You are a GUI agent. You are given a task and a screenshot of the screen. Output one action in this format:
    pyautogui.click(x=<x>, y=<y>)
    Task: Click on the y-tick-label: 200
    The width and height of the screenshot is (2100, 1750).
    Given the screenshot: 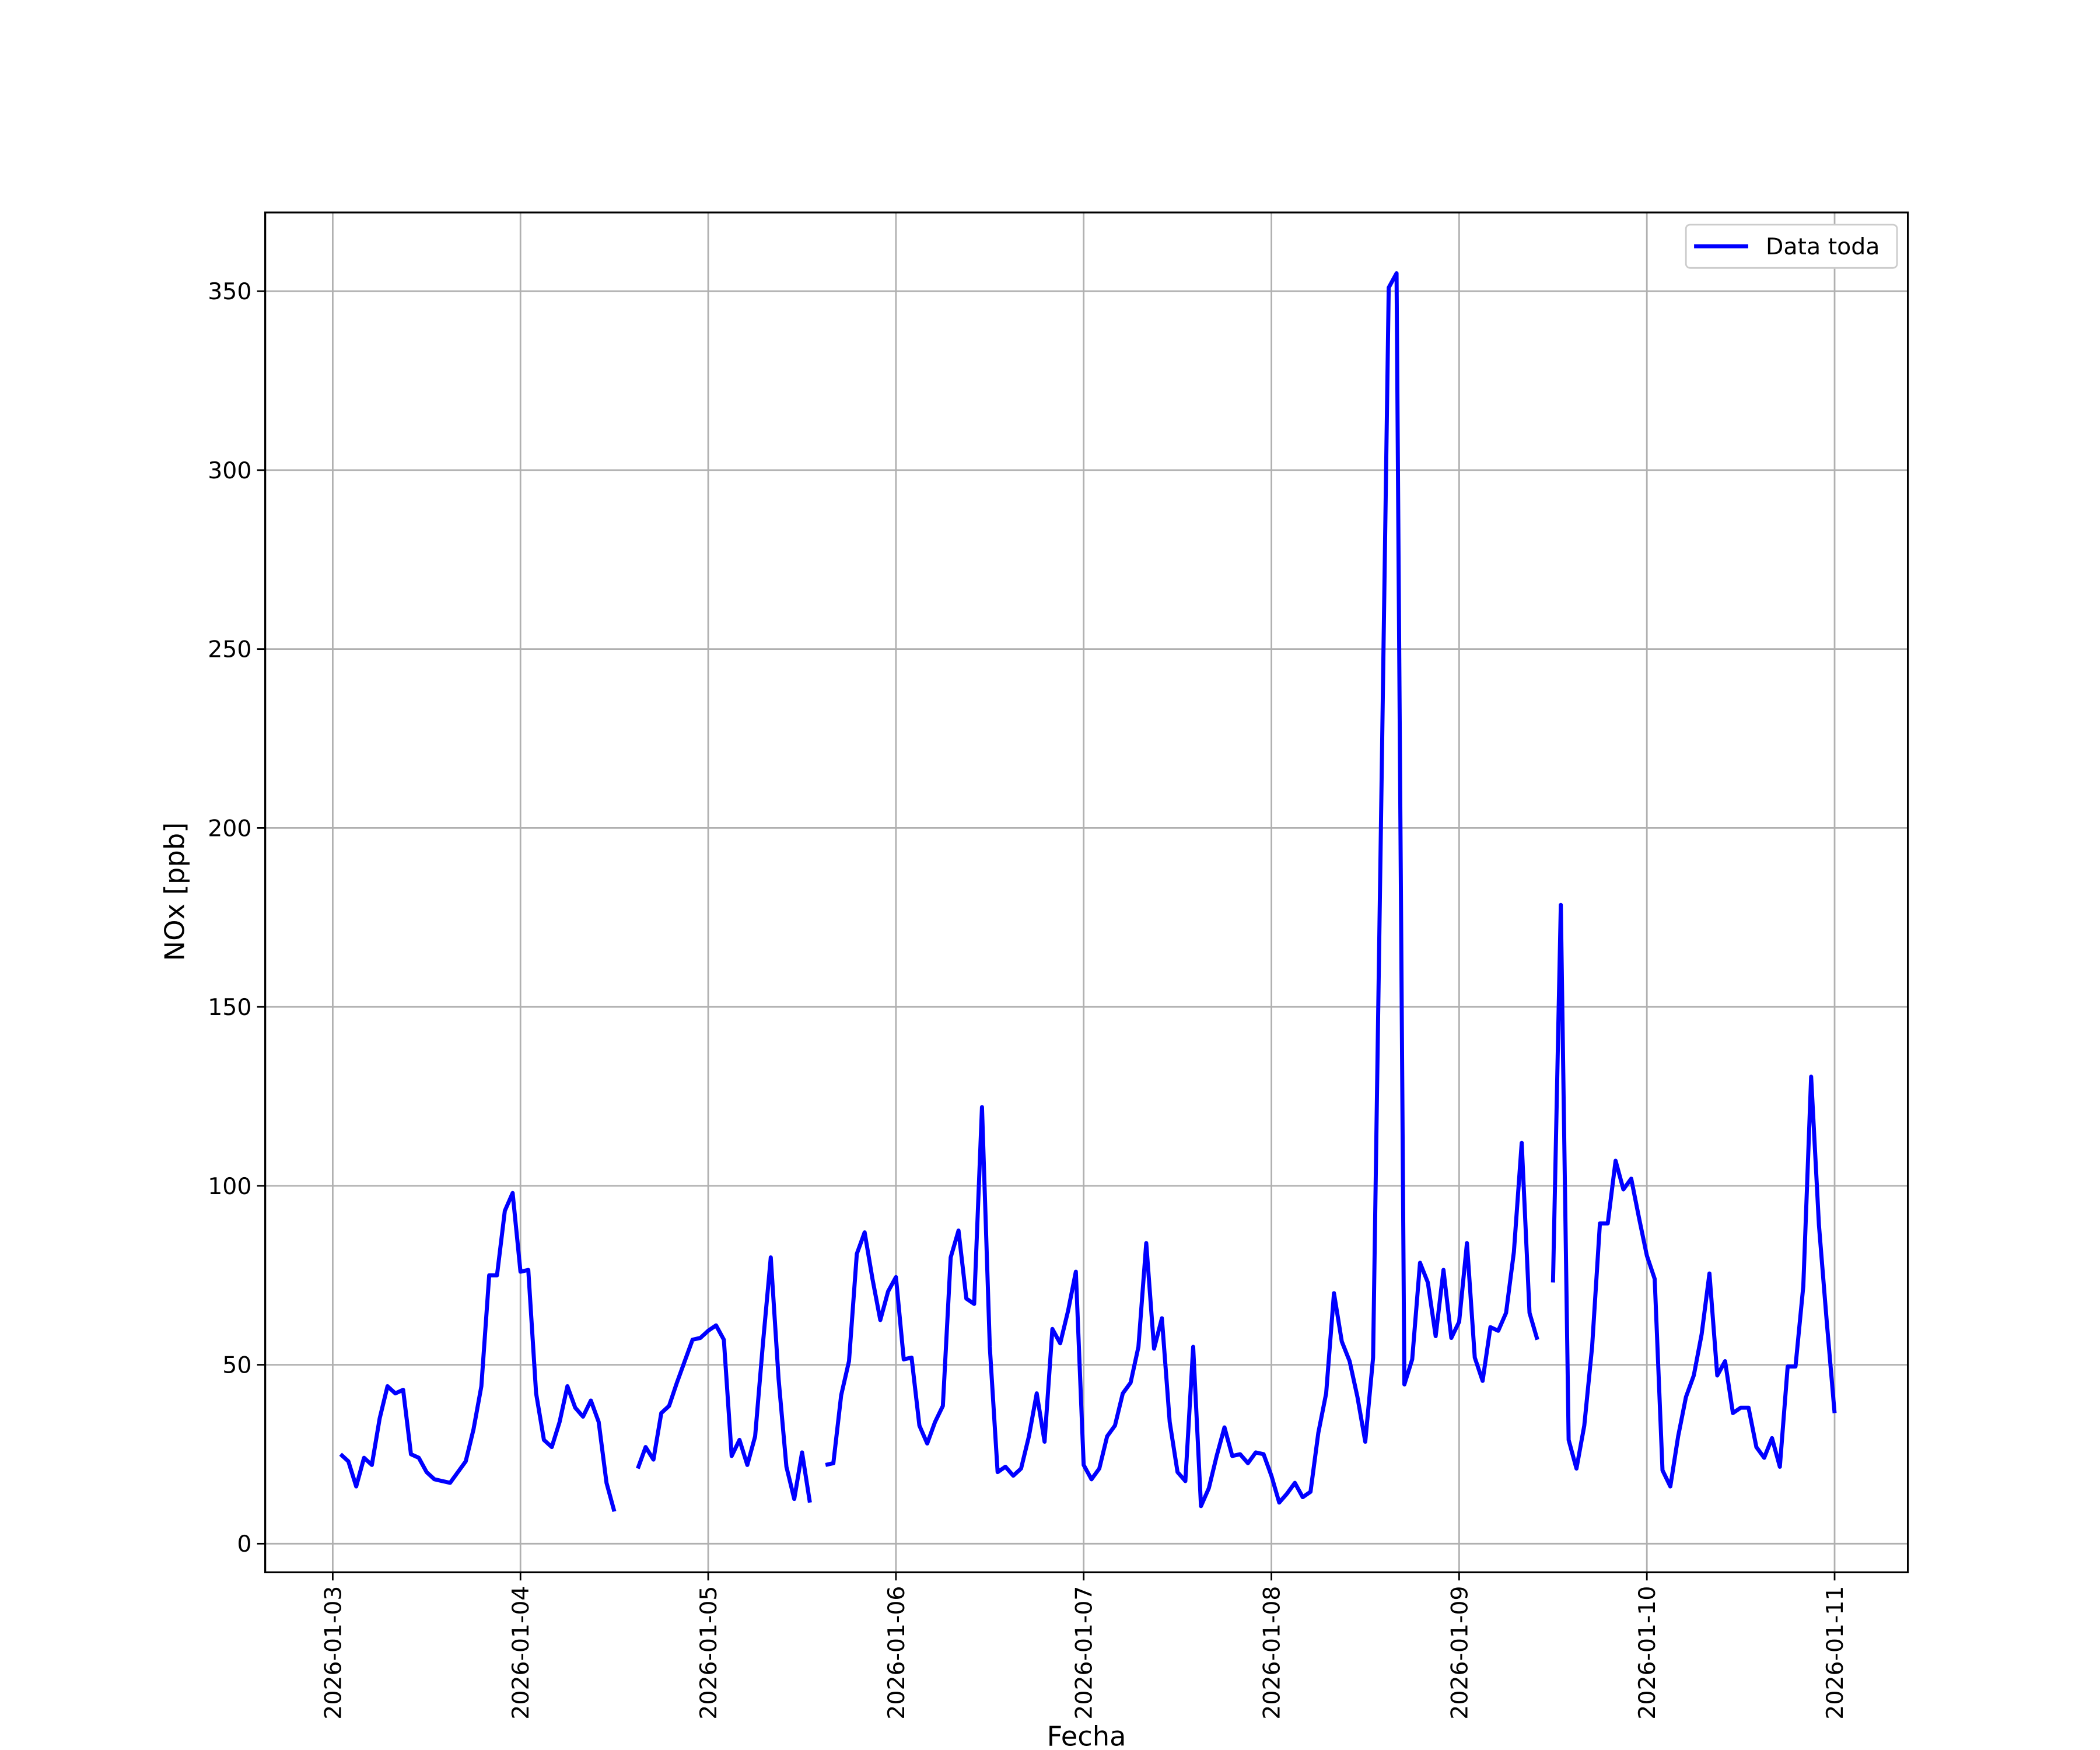 What is the action you would take?
    pyautogui.click(x=229, y=828)
    